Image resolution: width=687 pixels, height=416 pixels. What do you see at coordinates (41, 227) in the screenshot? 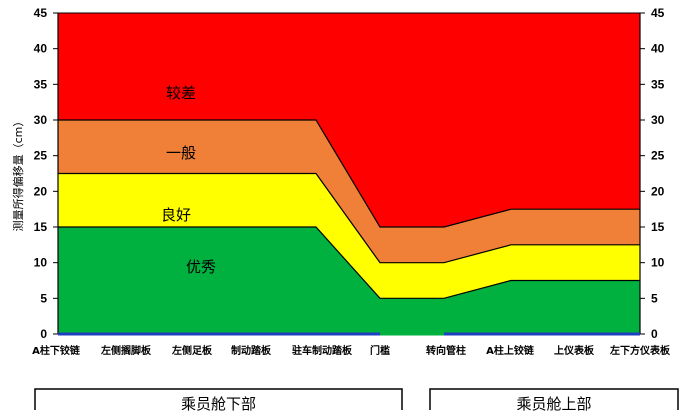
I see `y-tick-label-left: 15` at bounding box center [41, 227].